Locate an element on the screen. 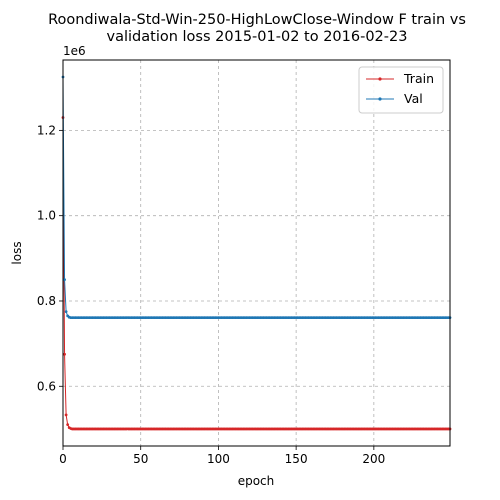 This screenshot has width=500, height=500. legend-val-marker is located at coordinates (380, 99).